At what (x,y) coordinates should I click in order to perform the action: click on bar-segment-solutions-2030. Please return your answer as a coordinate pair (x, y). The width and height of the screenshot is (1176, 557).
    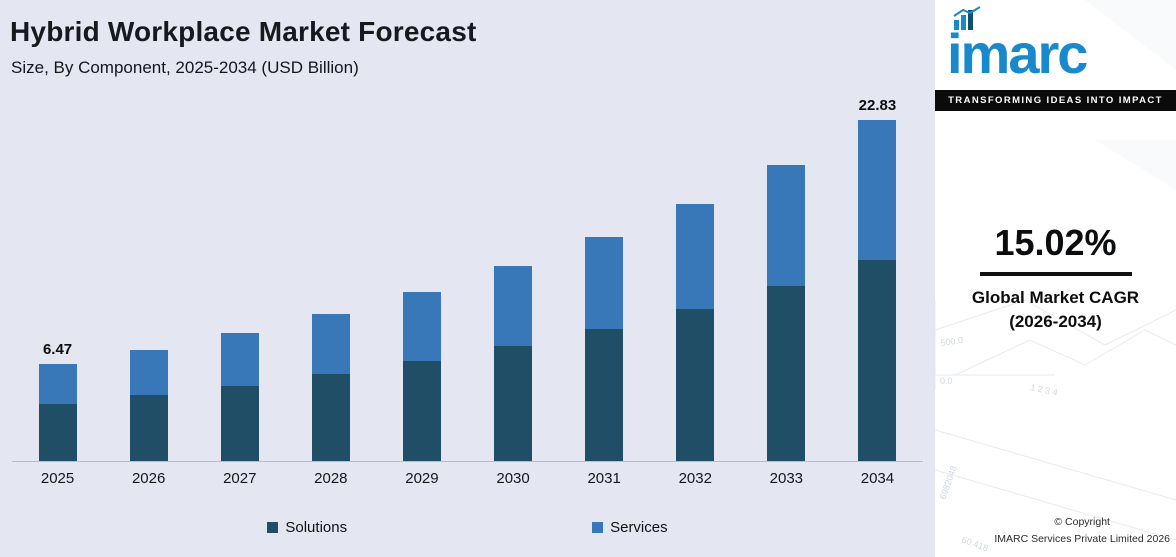
    Looking at the image, I should click on (513, 403).